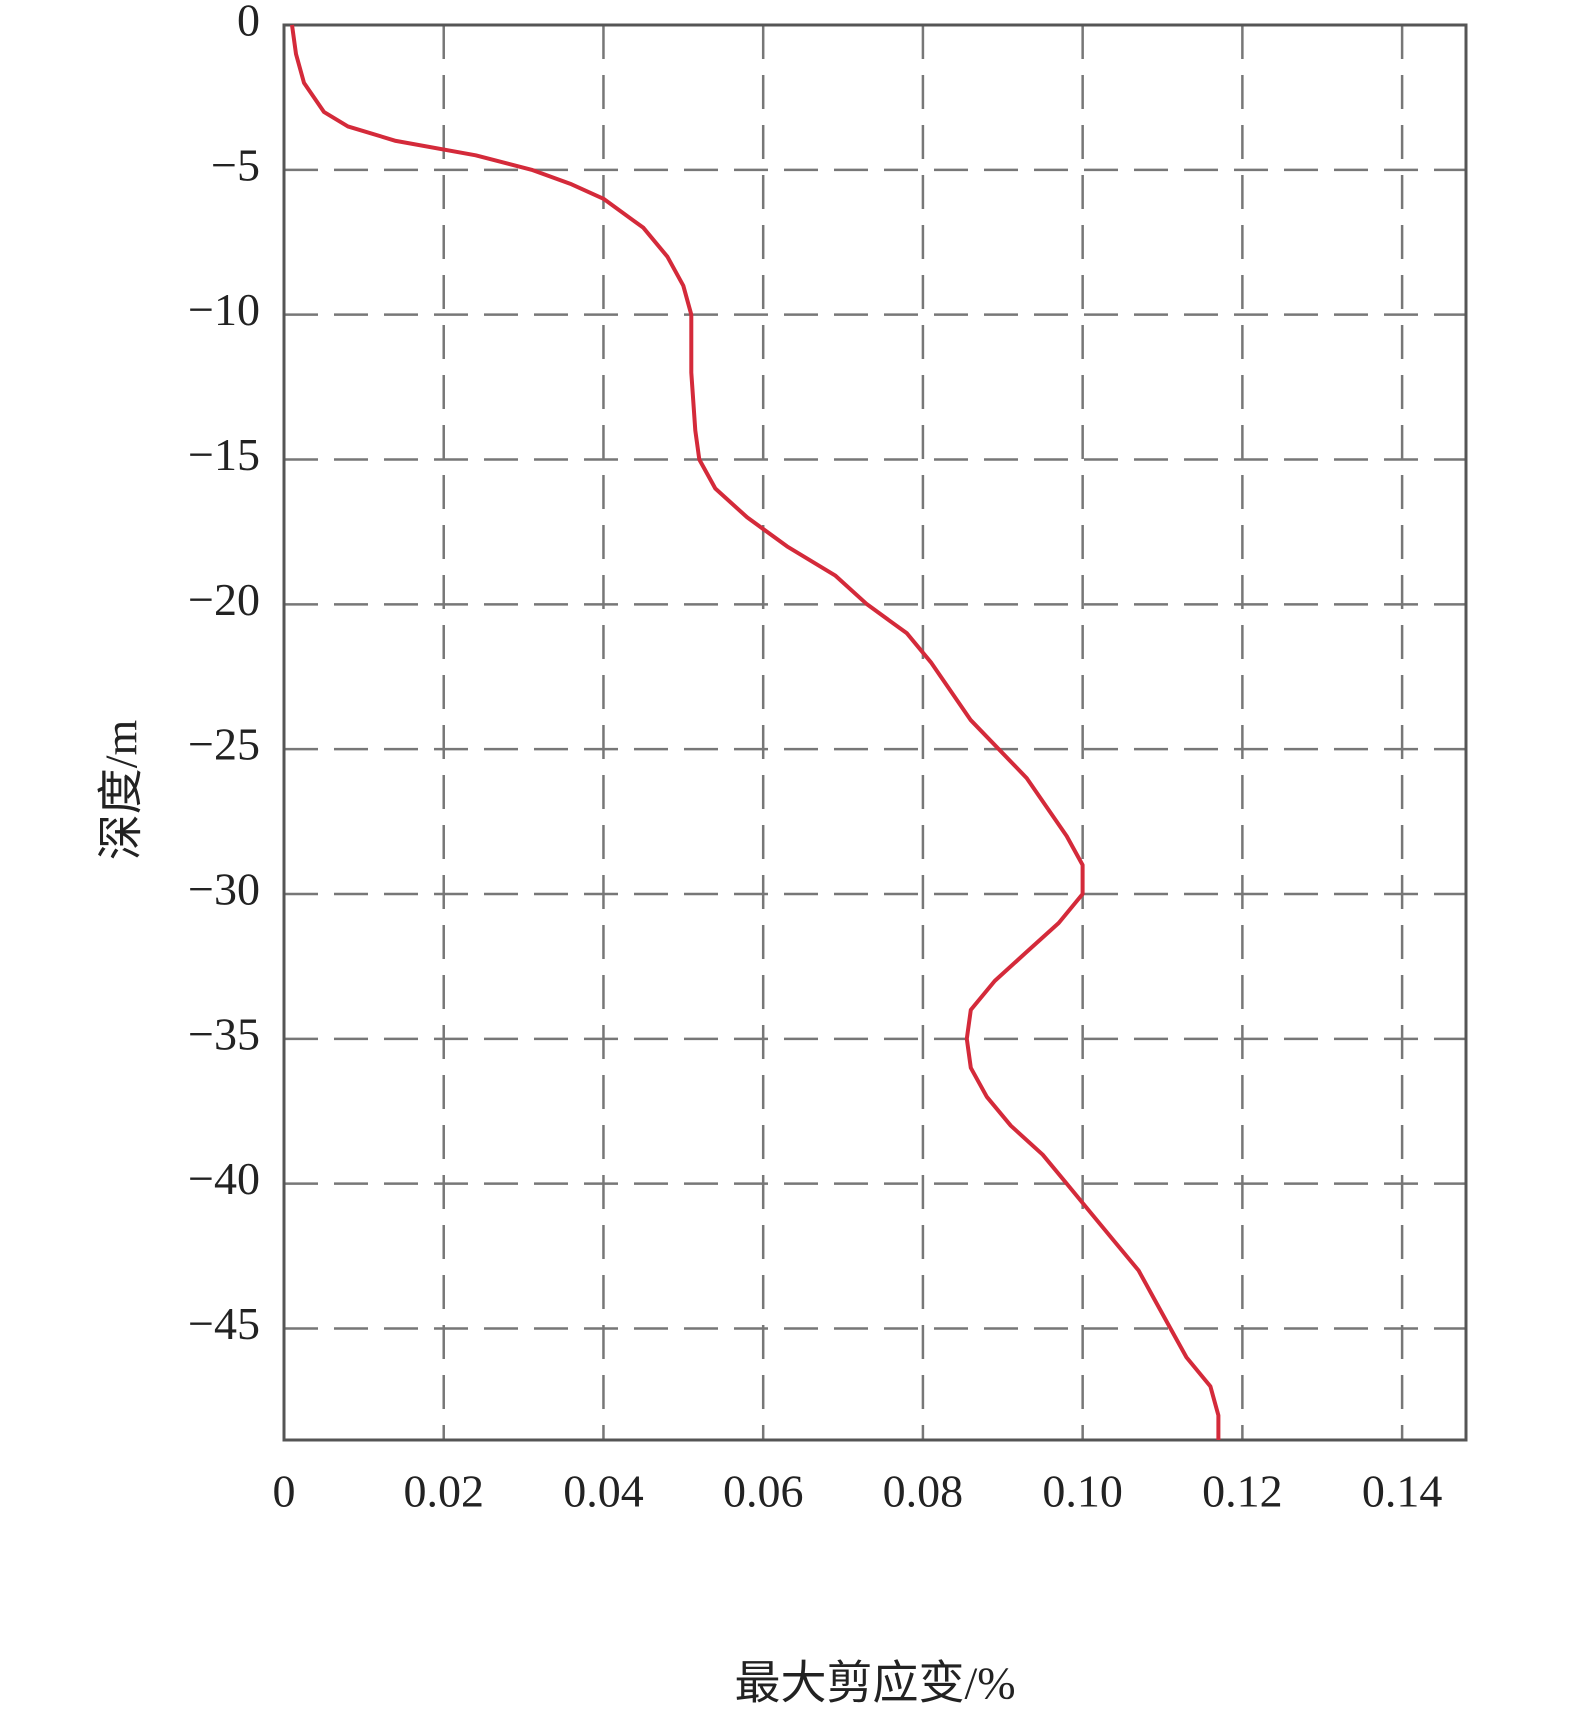  I want to click on x-tick-label: 0, so click(284, 1491).